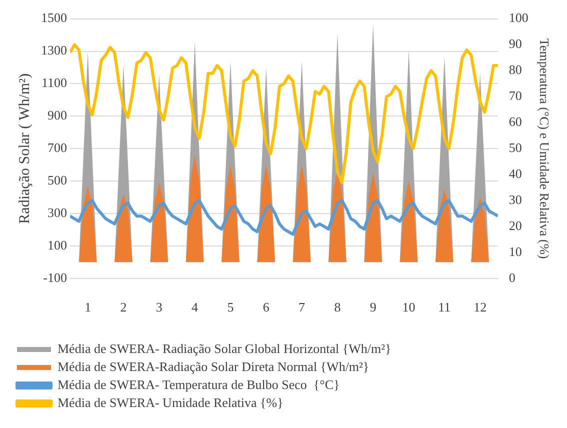 Image resolution: width=567 pixels, height=428 pixels. What do you see at coordinates (214, 366) in the screenshot?
I see `legend-label: Média de SWERA-Radiação Solar Direta Normal {Wh/m²}` at bounding box center [214, 366].